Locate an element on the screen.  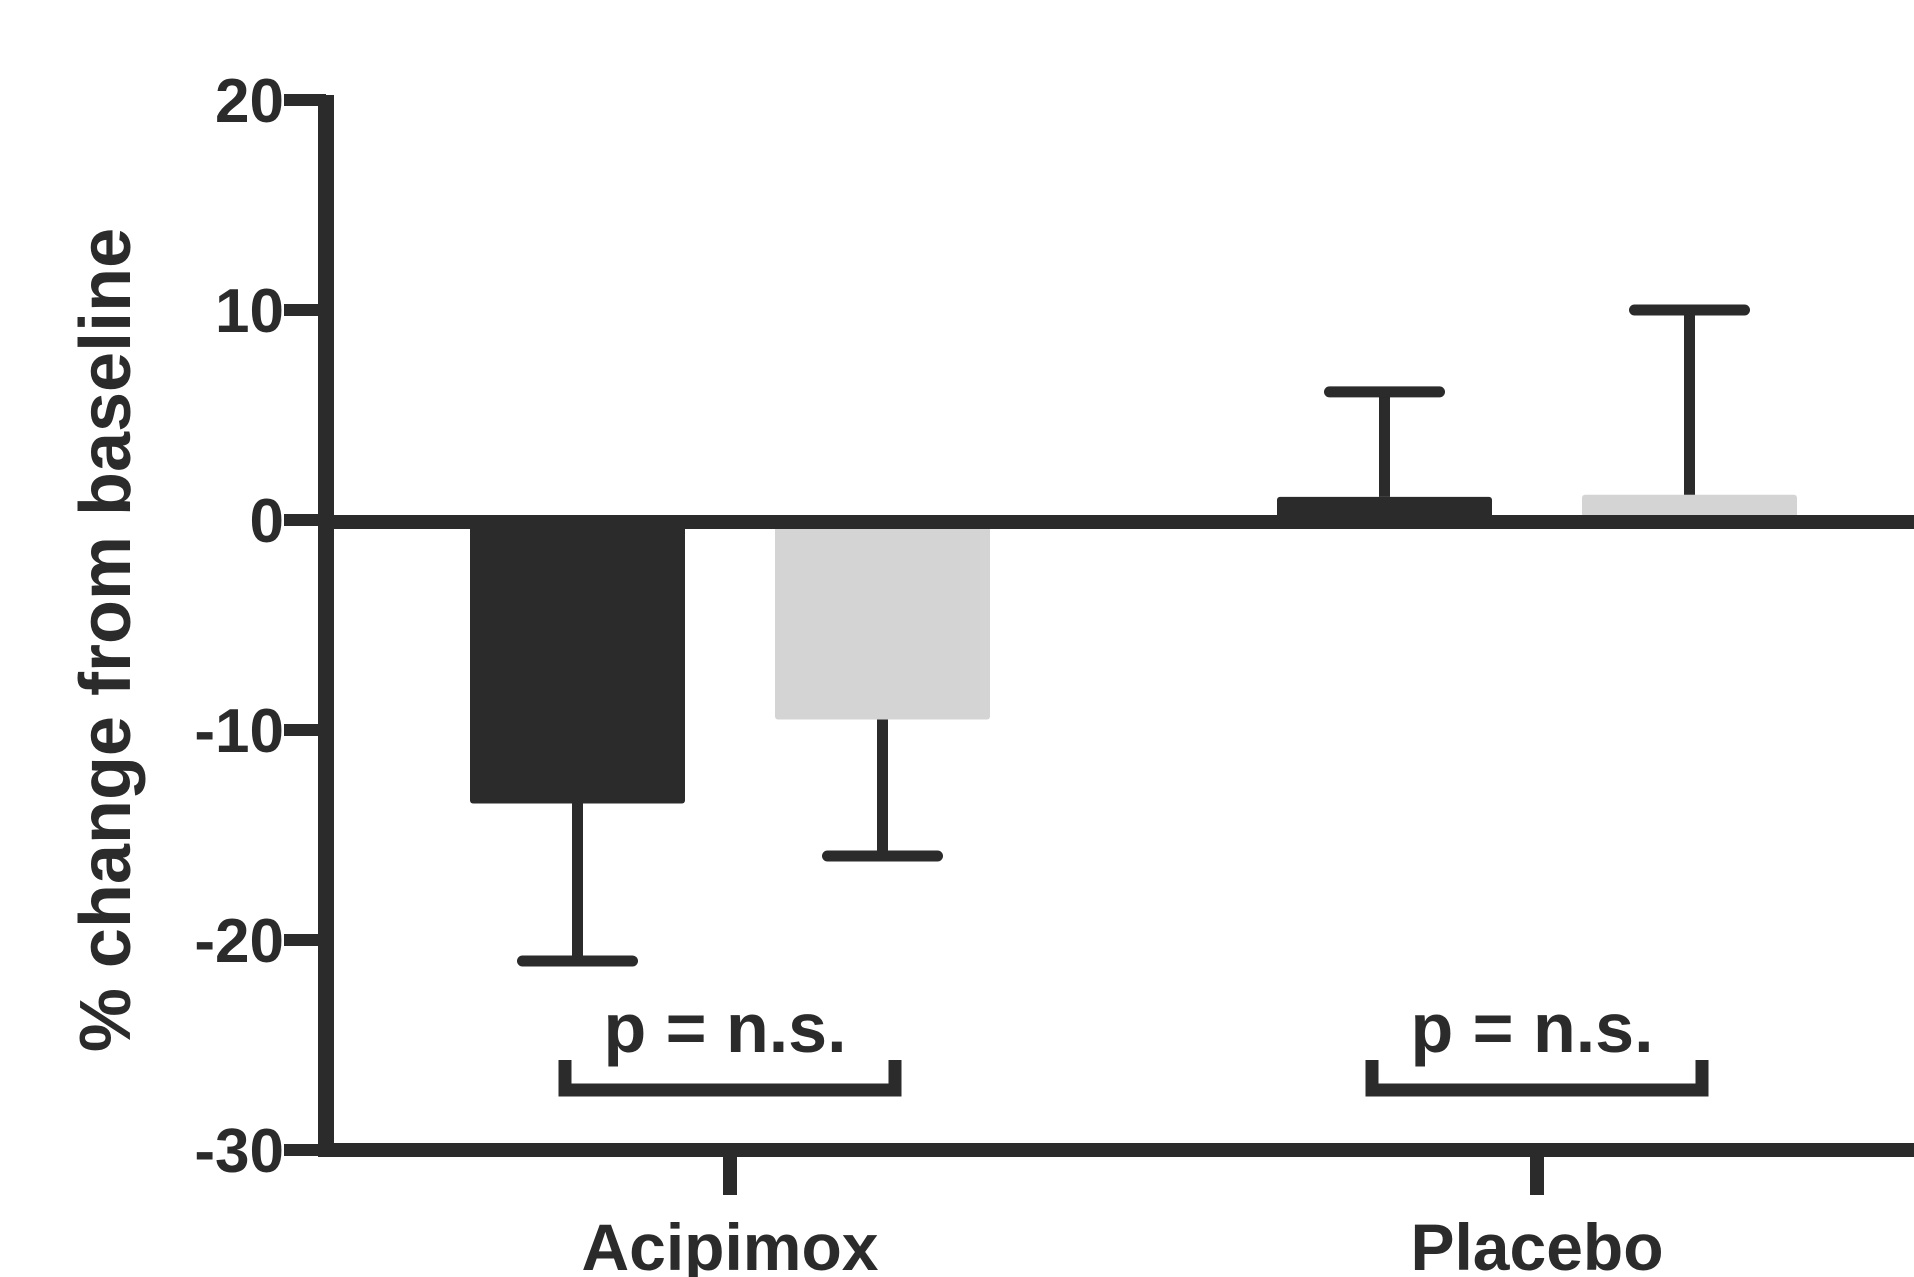
y-tick-label: -30 is located at coordinates (239, 1151).